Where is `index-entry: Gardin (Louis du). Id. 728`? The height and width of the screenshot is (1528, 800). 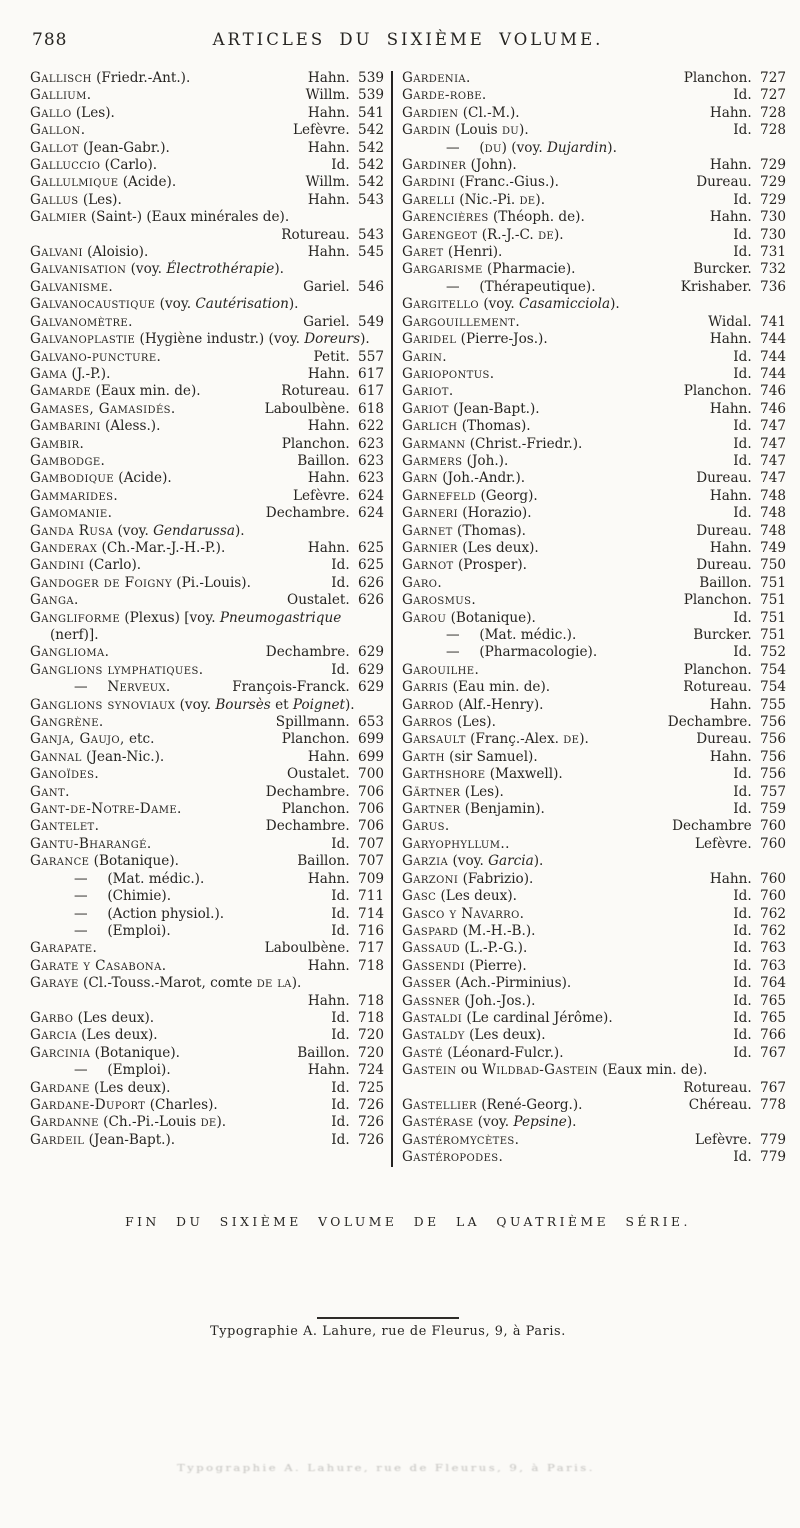 index-entry: Gardin (Louis du). Id. 728 is located at coordinates (594, 130).